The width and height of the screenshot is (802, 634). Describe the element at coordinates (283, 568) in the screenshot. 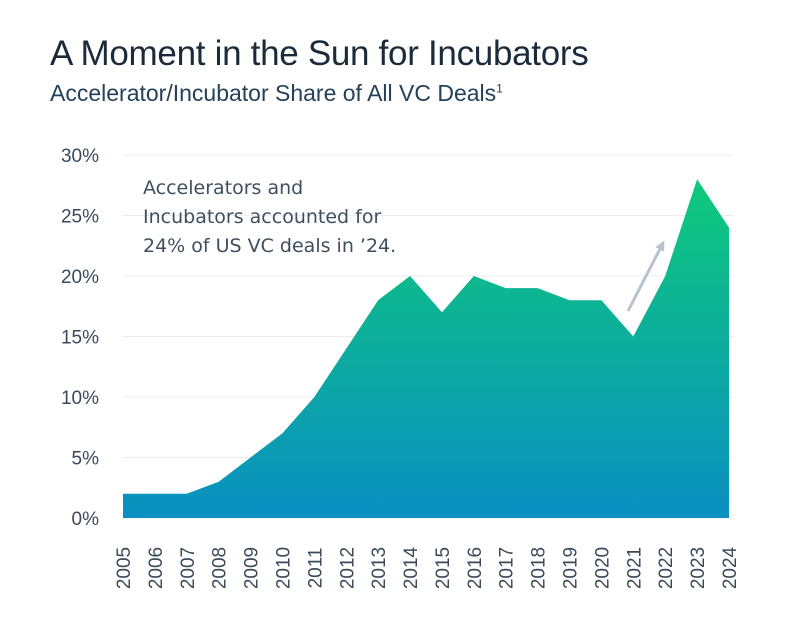

I see `x-tick-label: 2010` at that location.